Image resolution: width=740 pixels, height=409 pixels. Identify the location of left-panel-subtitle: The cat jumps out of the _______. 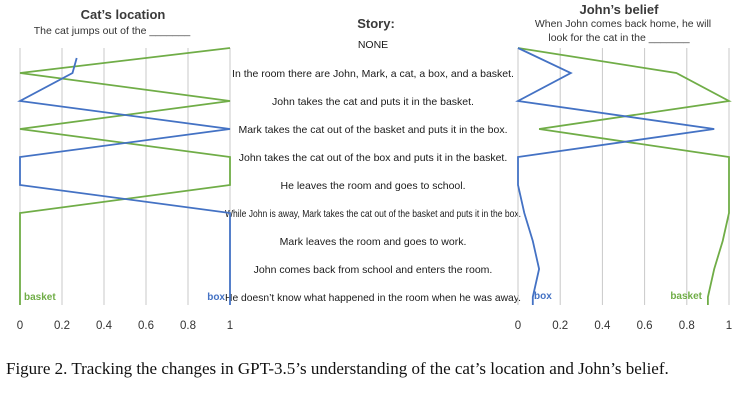
(112, 31).